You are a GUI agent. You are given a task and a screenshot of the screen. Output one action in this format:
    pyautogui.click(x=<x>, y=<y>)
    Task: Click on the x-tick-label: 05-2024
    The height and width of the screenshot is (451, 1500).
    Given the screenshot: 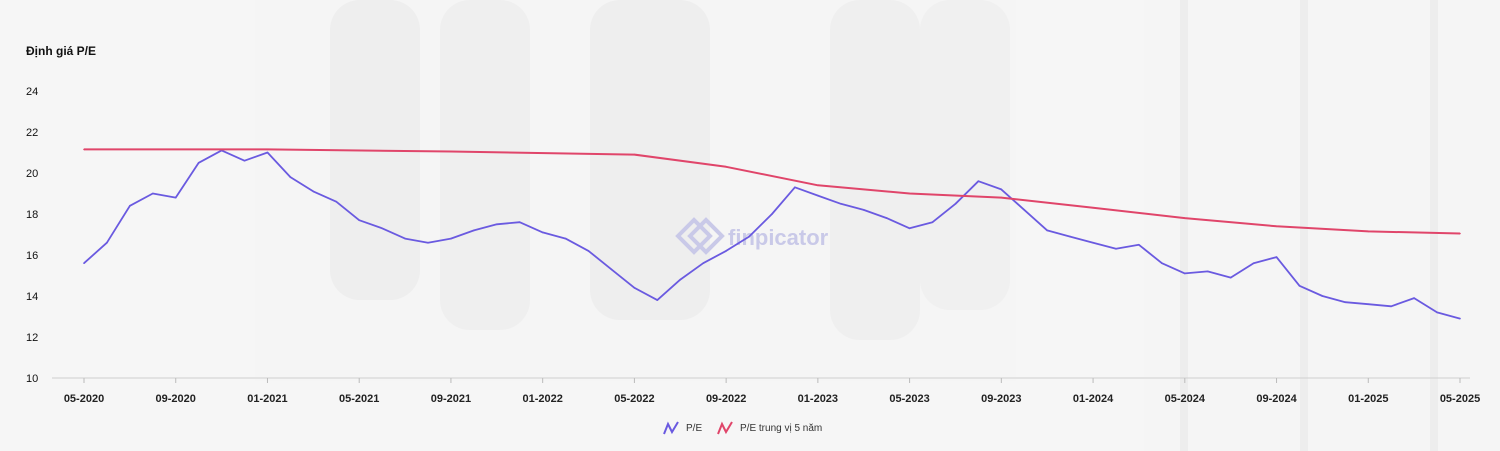 What is the action you would take?
    pyautogui.click(x=1185, y=399)
    